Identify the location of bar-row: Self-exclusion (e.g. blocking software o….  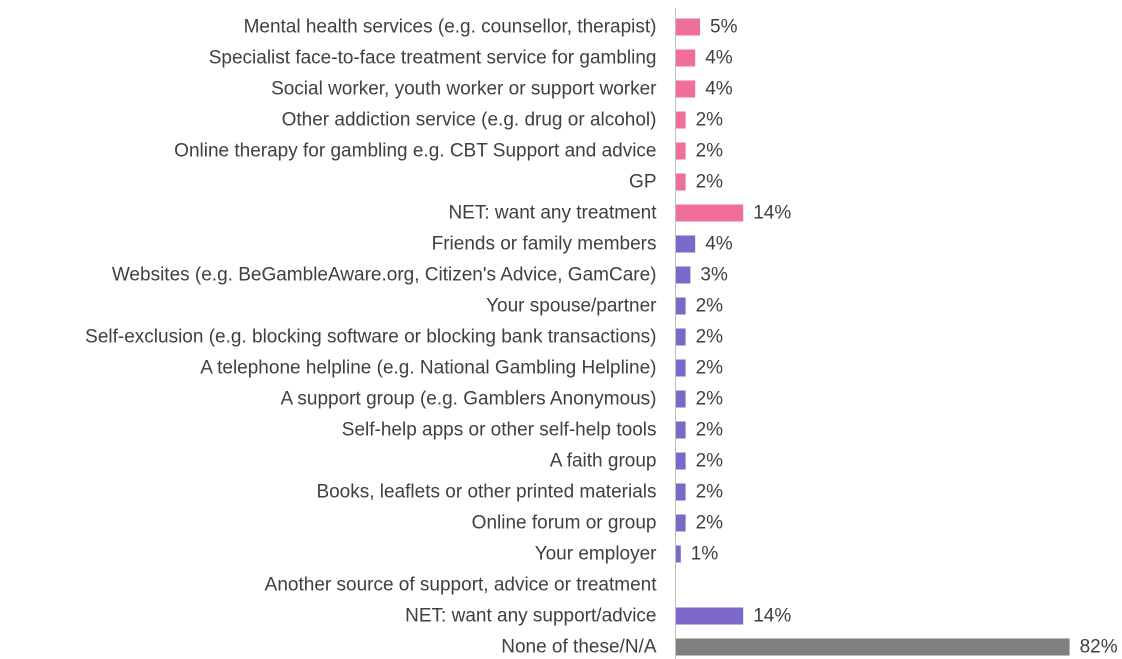
(404, 337).